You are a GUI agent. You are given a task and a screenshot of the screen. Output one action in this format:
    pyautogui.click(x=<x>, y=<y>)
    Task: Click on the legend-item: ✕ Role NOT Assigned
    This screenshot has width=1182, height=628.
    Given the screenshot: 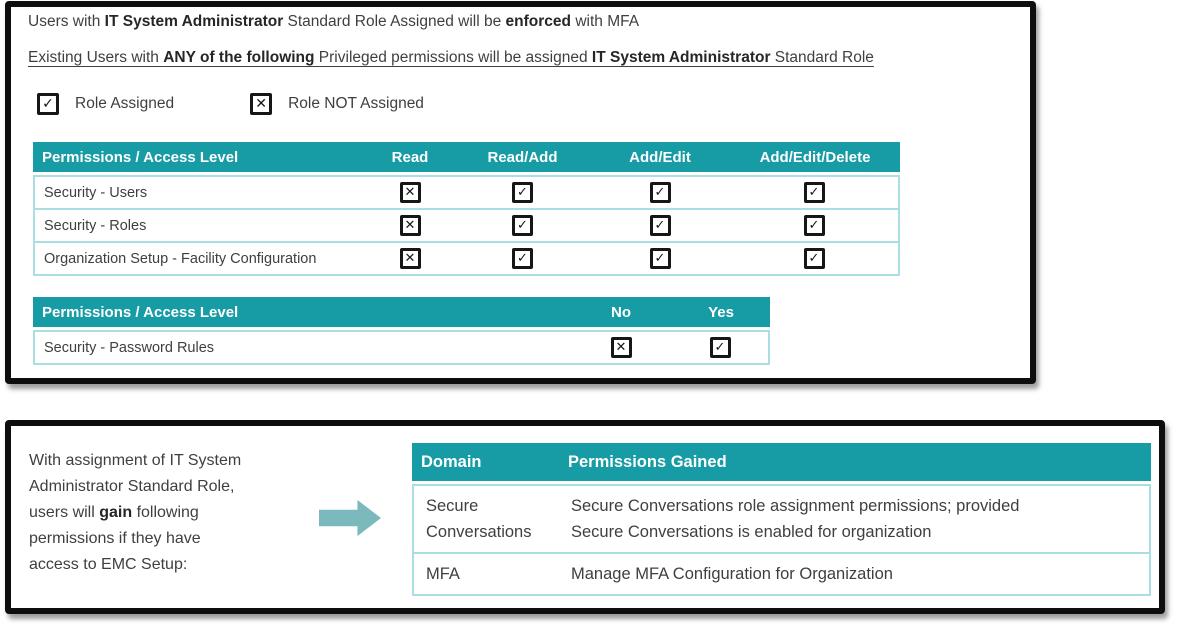 What is the action you would take?
    pyautogui.click(x=337, y=104)
    